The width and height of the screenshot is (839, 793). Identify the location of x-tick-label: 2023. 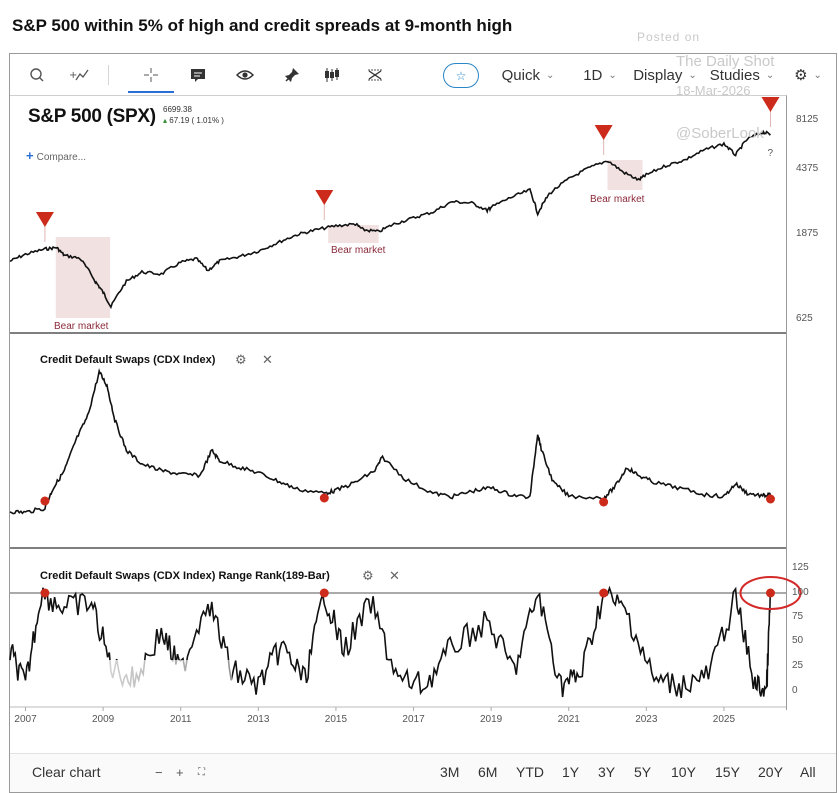
(646, 719).